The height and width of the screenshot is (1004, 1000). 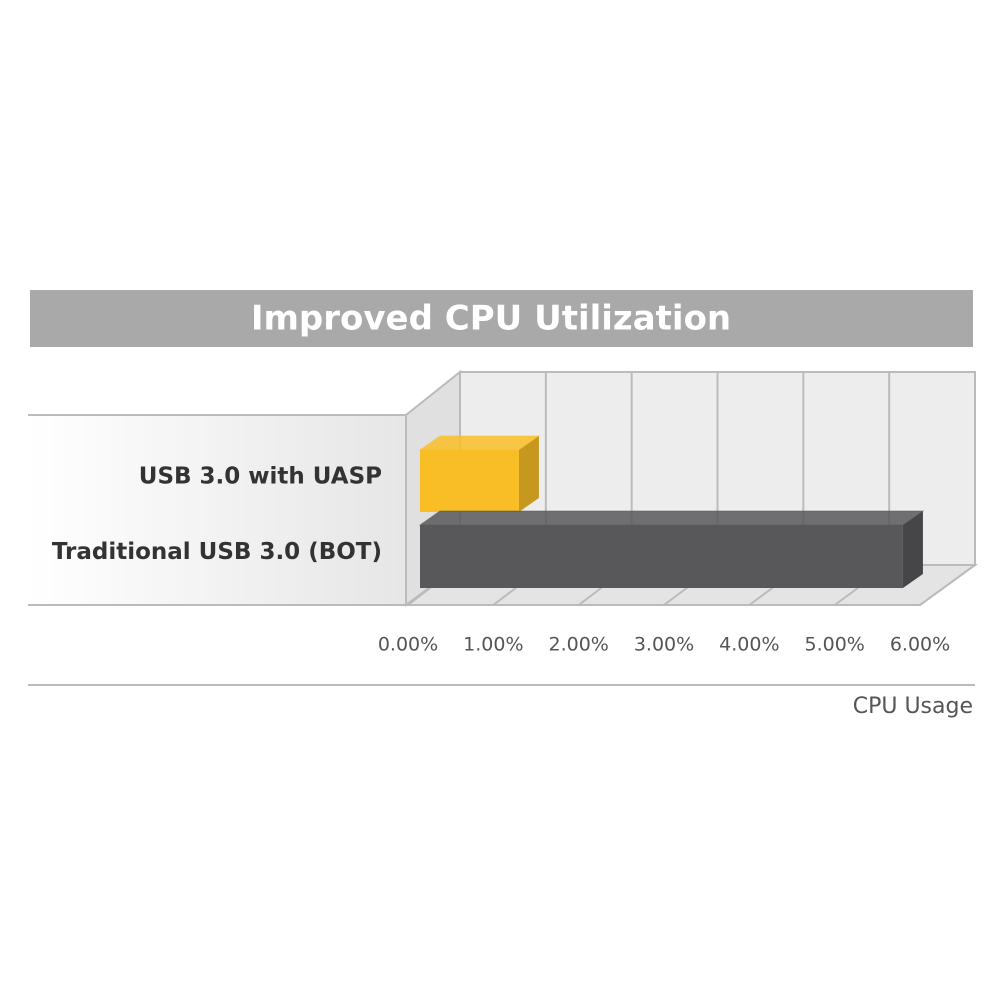 What do you see at coordinates (664, 645) in the screenshot?
I see `x-tick-label: 3.00%` at bounding box center [664, 645].